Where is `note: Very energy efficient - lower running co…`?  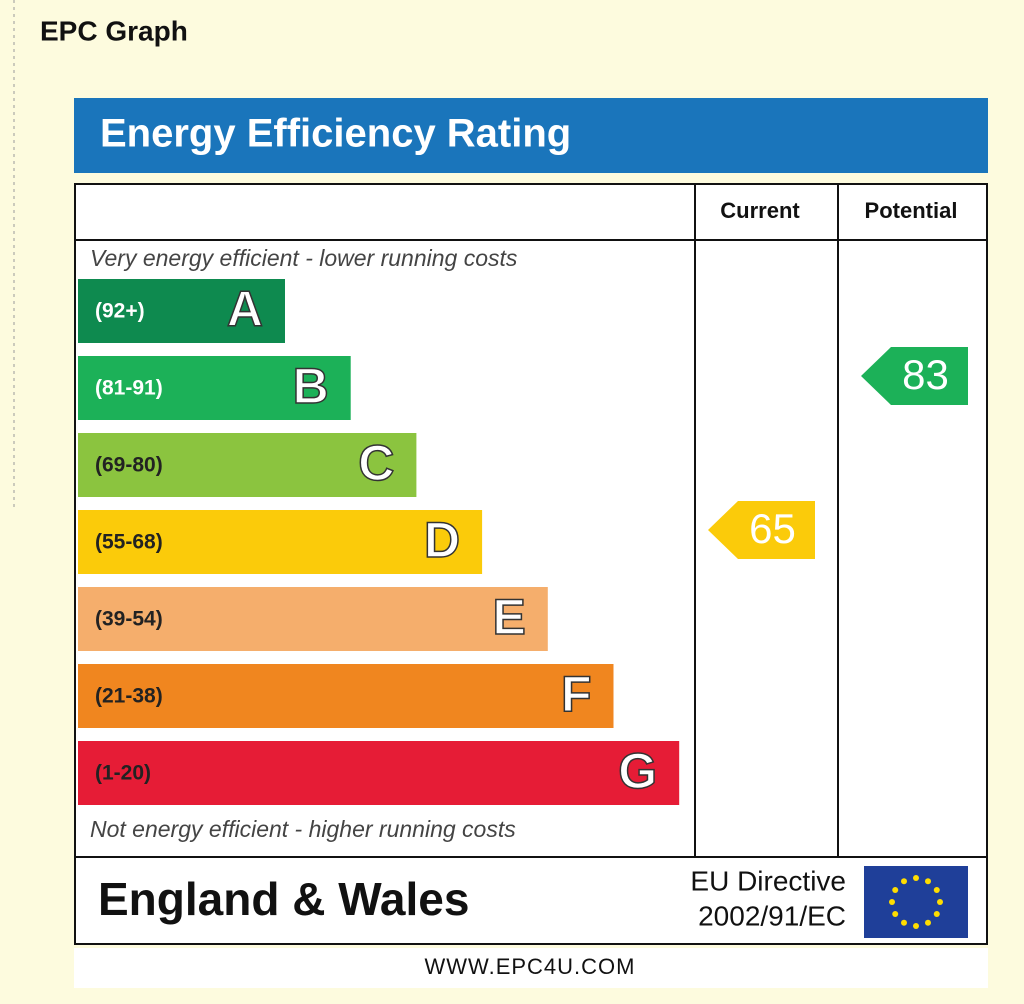 note: Very energy efficient - lower running co… is located at coordinates (304, 258).